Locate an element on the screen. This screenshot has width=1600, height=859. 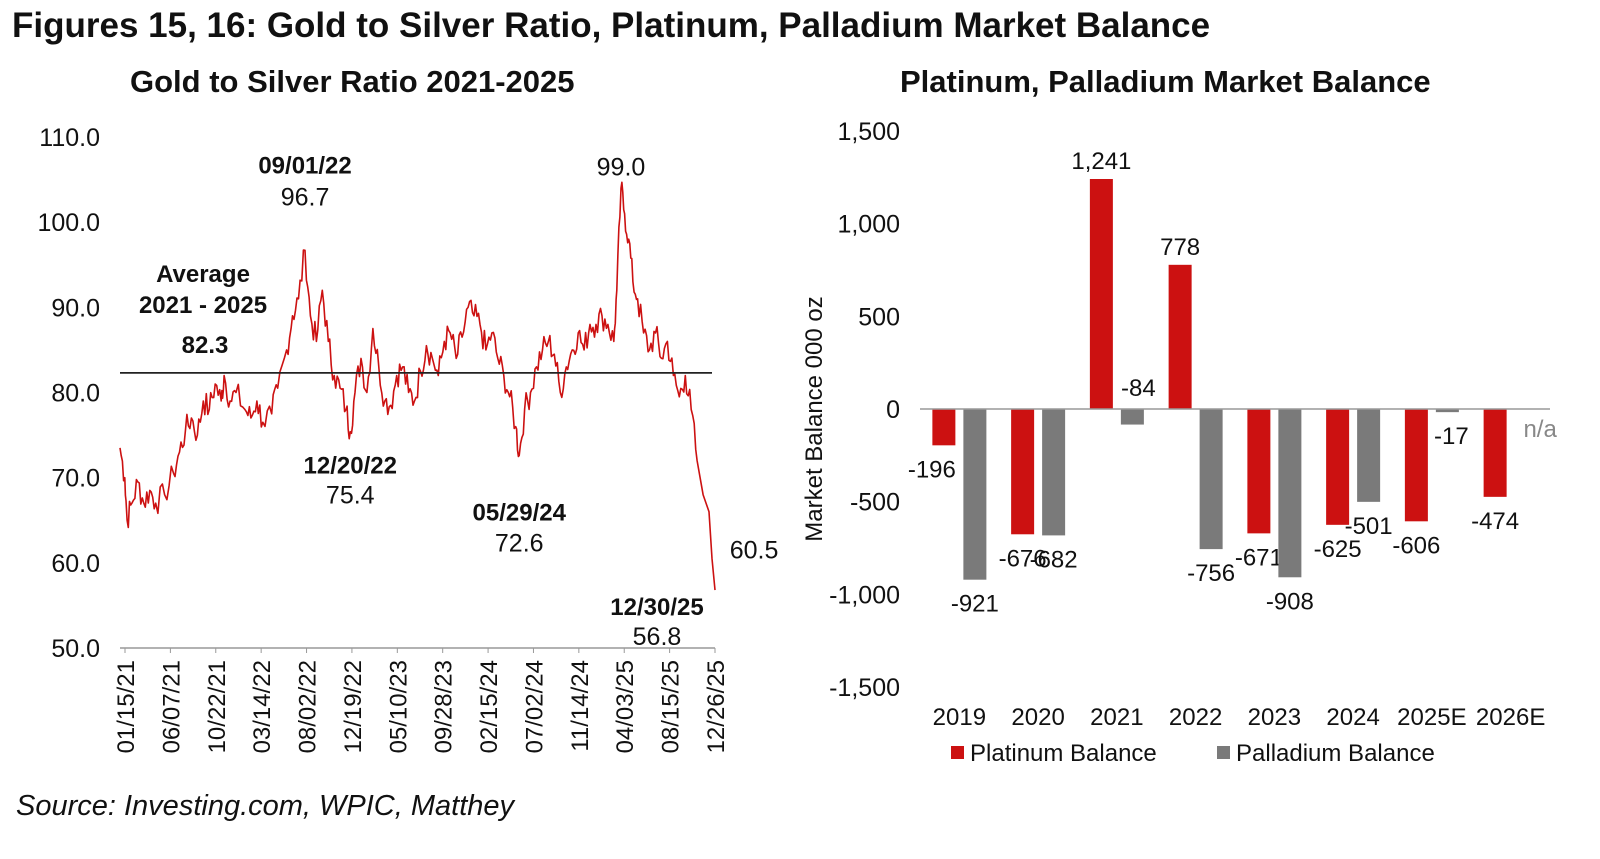
annotation-value: 72.6 is located at coordinates (519, 544).